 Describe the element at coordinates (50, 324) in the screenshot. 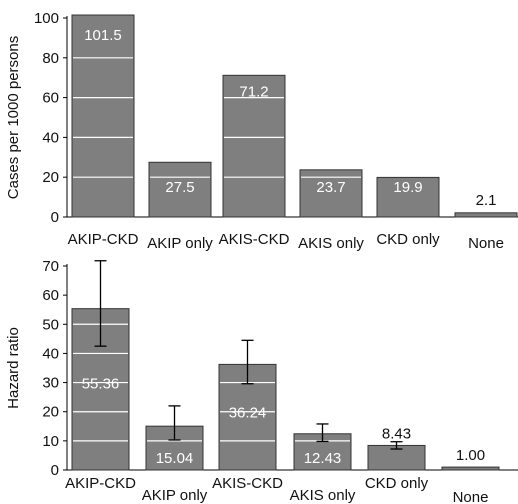

I see `y-tick-label: 50` at that location.